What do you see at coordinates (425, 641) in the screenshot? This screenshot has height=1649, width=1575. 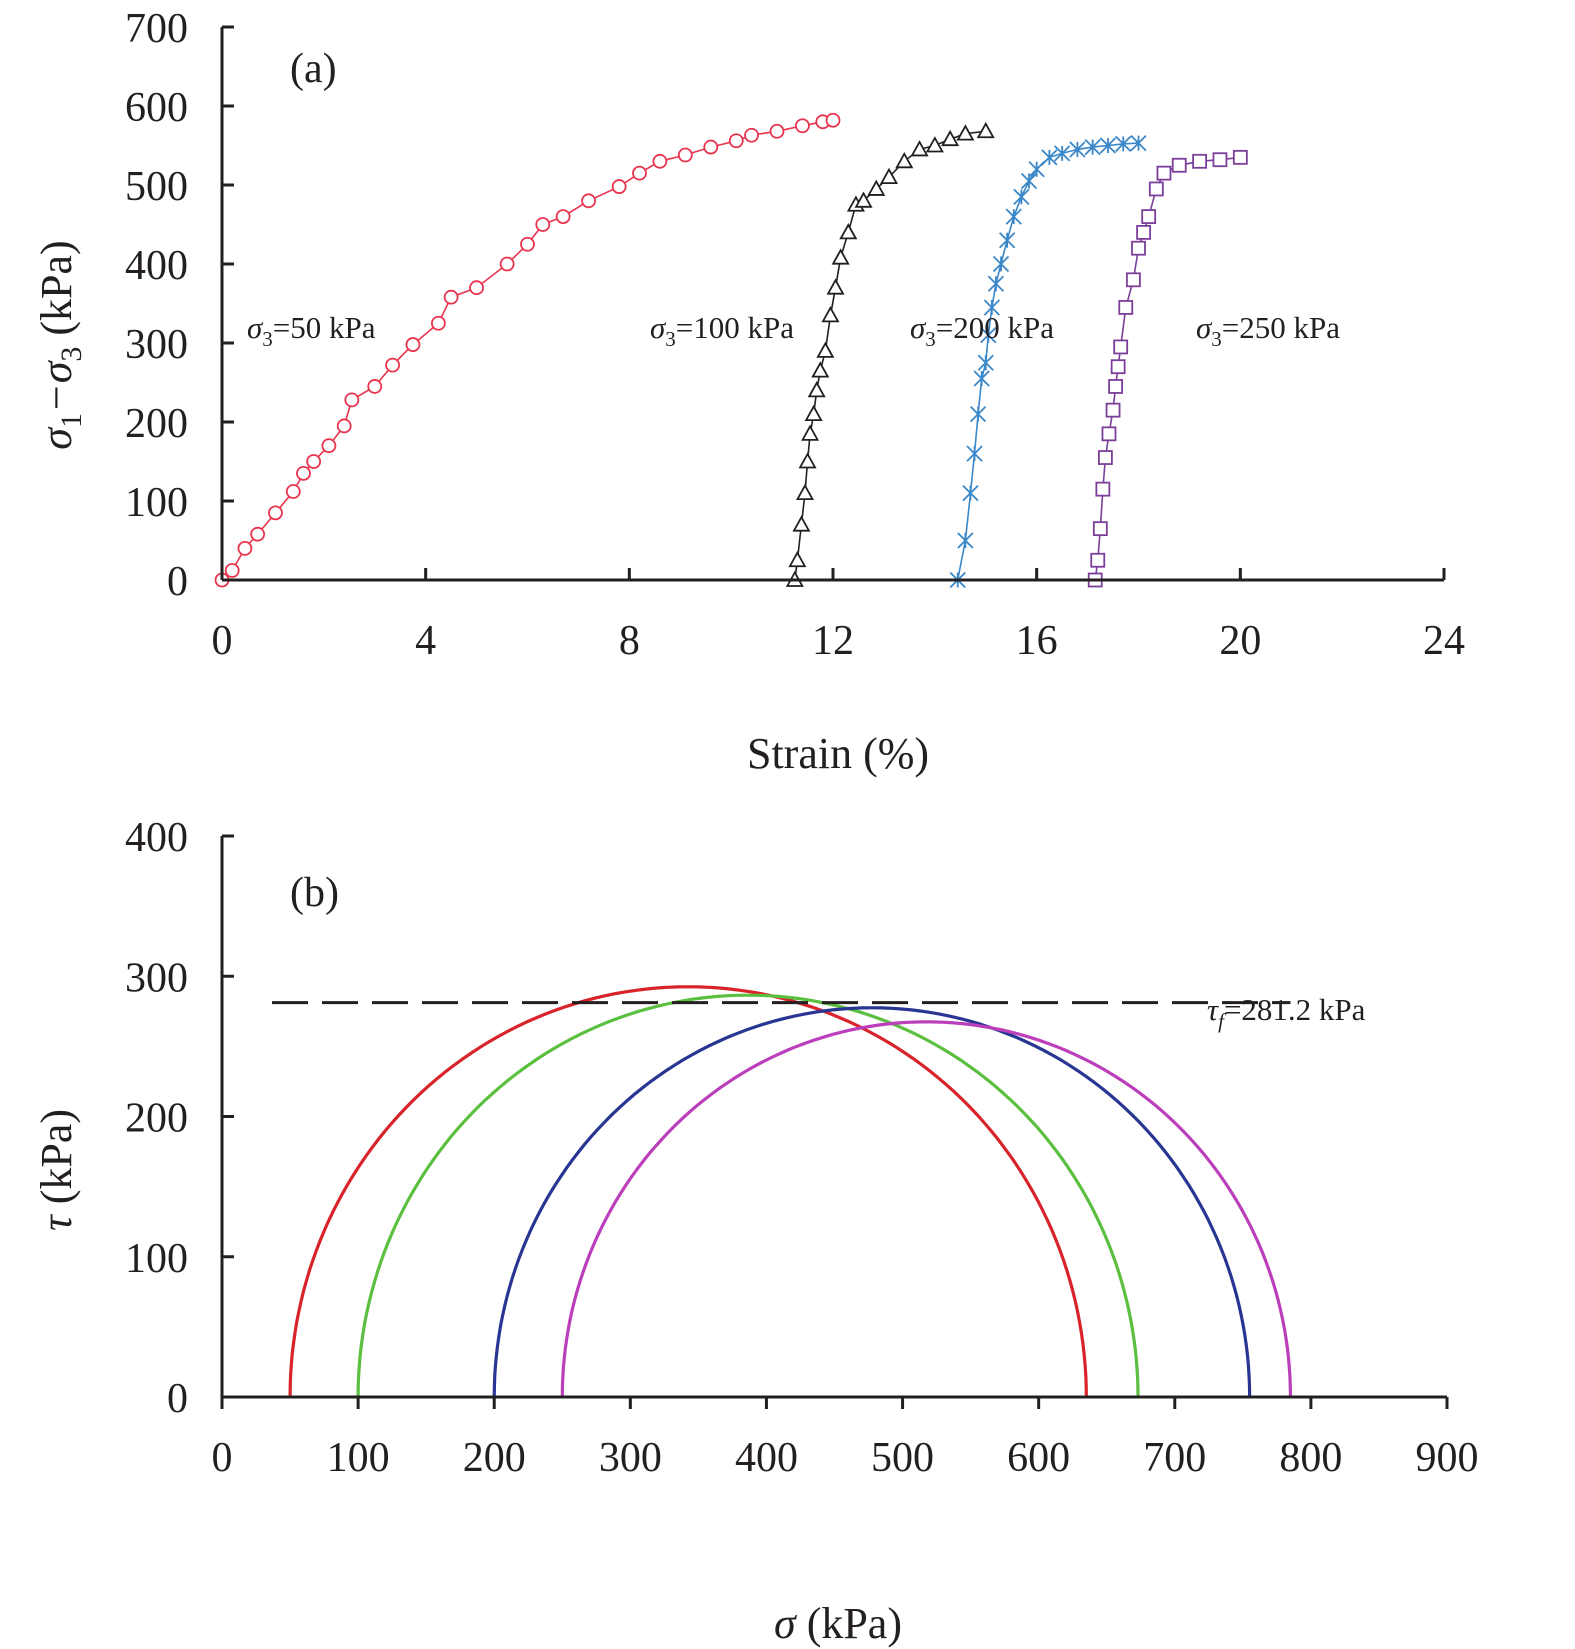 I see `panel-a-x-tick-label: 4` at bounding box center [425, 641].